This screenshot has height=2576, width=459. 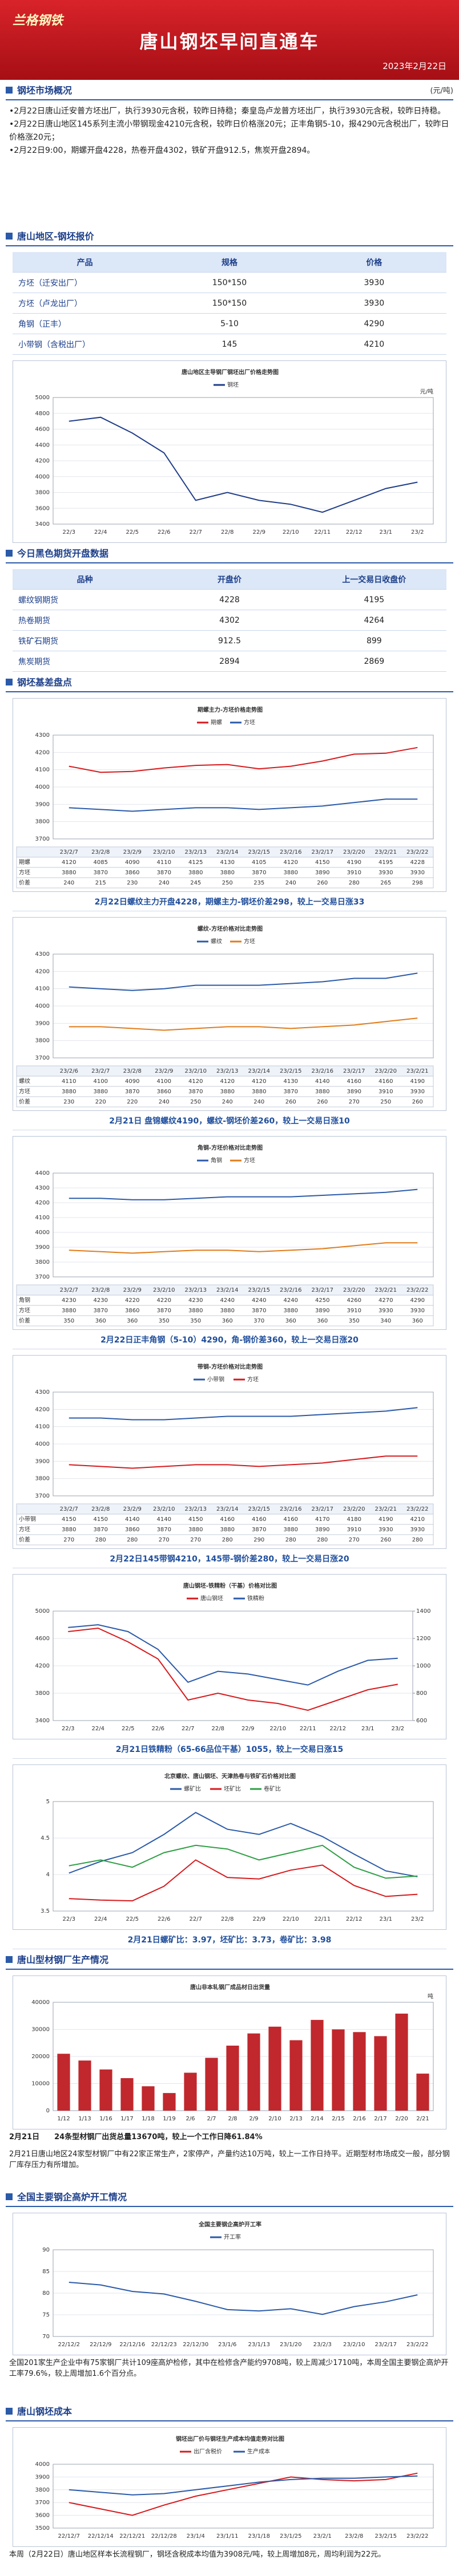 I want to click on table-cell: 230, so click(x=132, y=883).